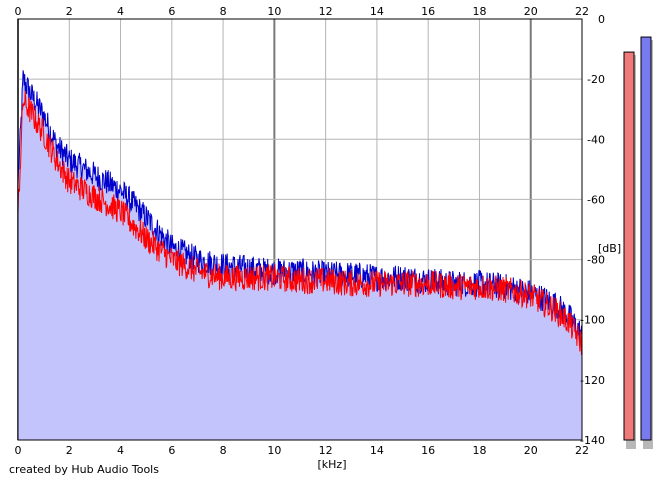 The width and height of the screenshot is (664, 481). What do you see at coordinates (18, 11) in the screenshot?
I see `x-tick-label-top: 0` at bounding box center [18, 11].